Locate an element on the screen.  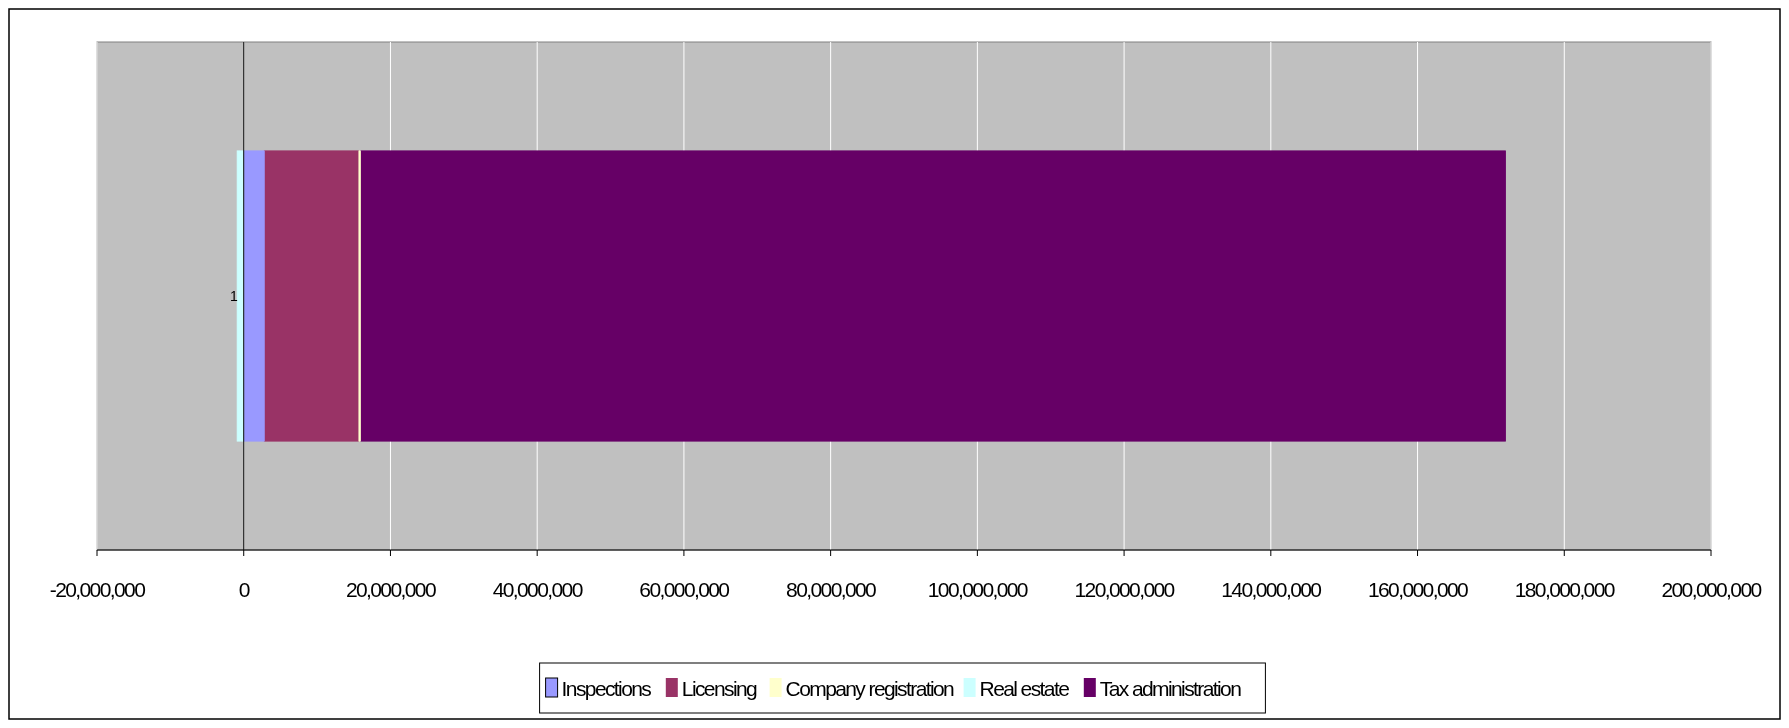
x-tick-label: 0 is located at coordinates (244, 589).